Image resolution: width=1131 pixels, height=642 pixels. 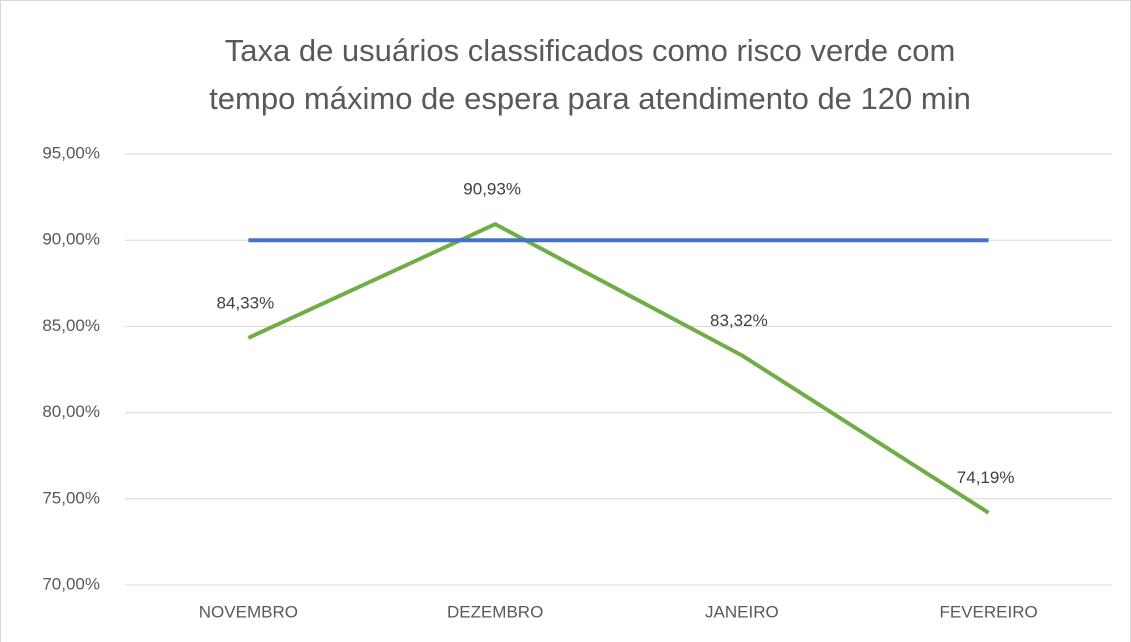 What do you see at coordinates (71, 497) in the screenshot?
I see `y-tick-label: 75,00%` at bounding box center [71, 497].